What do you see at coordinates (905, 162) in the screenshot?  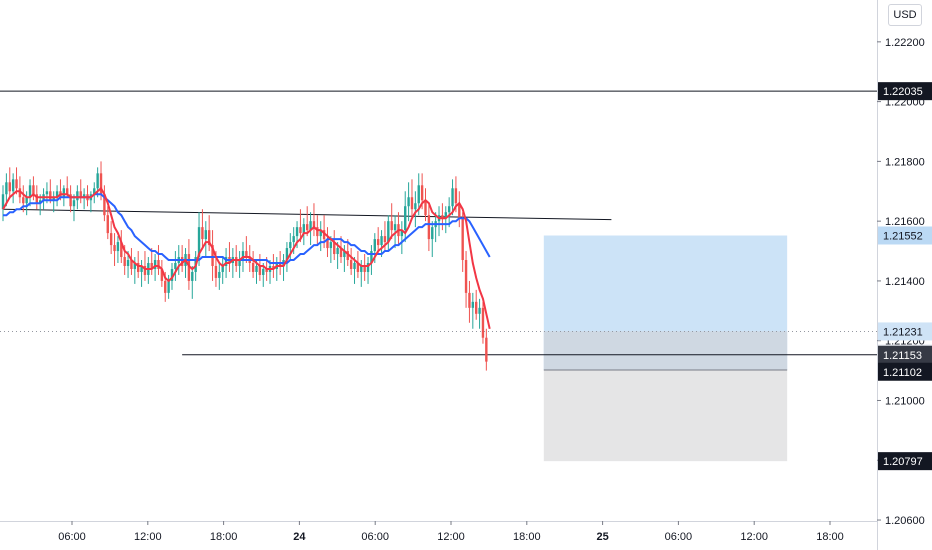 I see `y-tick-label: 1.21800` at bounding box center [905, 162].